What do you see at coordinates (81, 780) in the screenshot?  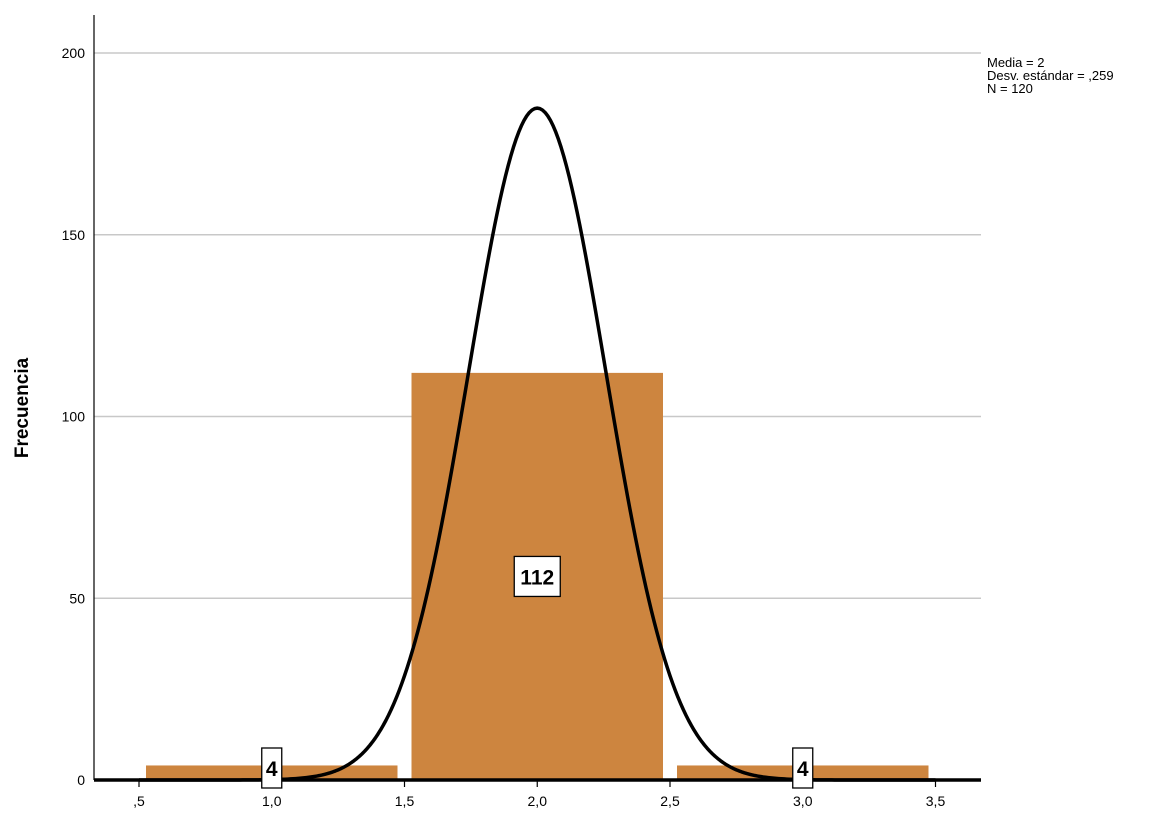 I see `y-tick-label: 0` at bounding box center [81, 780].